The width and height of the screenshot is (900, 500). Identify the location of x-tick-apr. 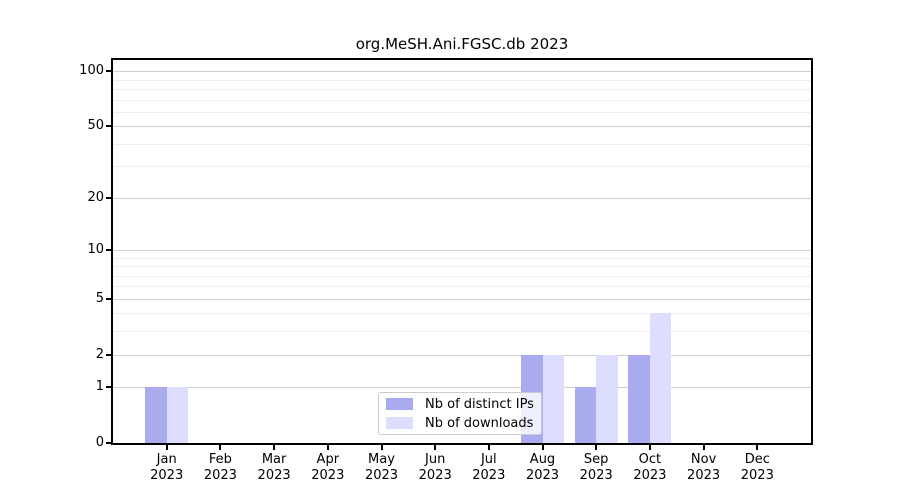
(327, 447).